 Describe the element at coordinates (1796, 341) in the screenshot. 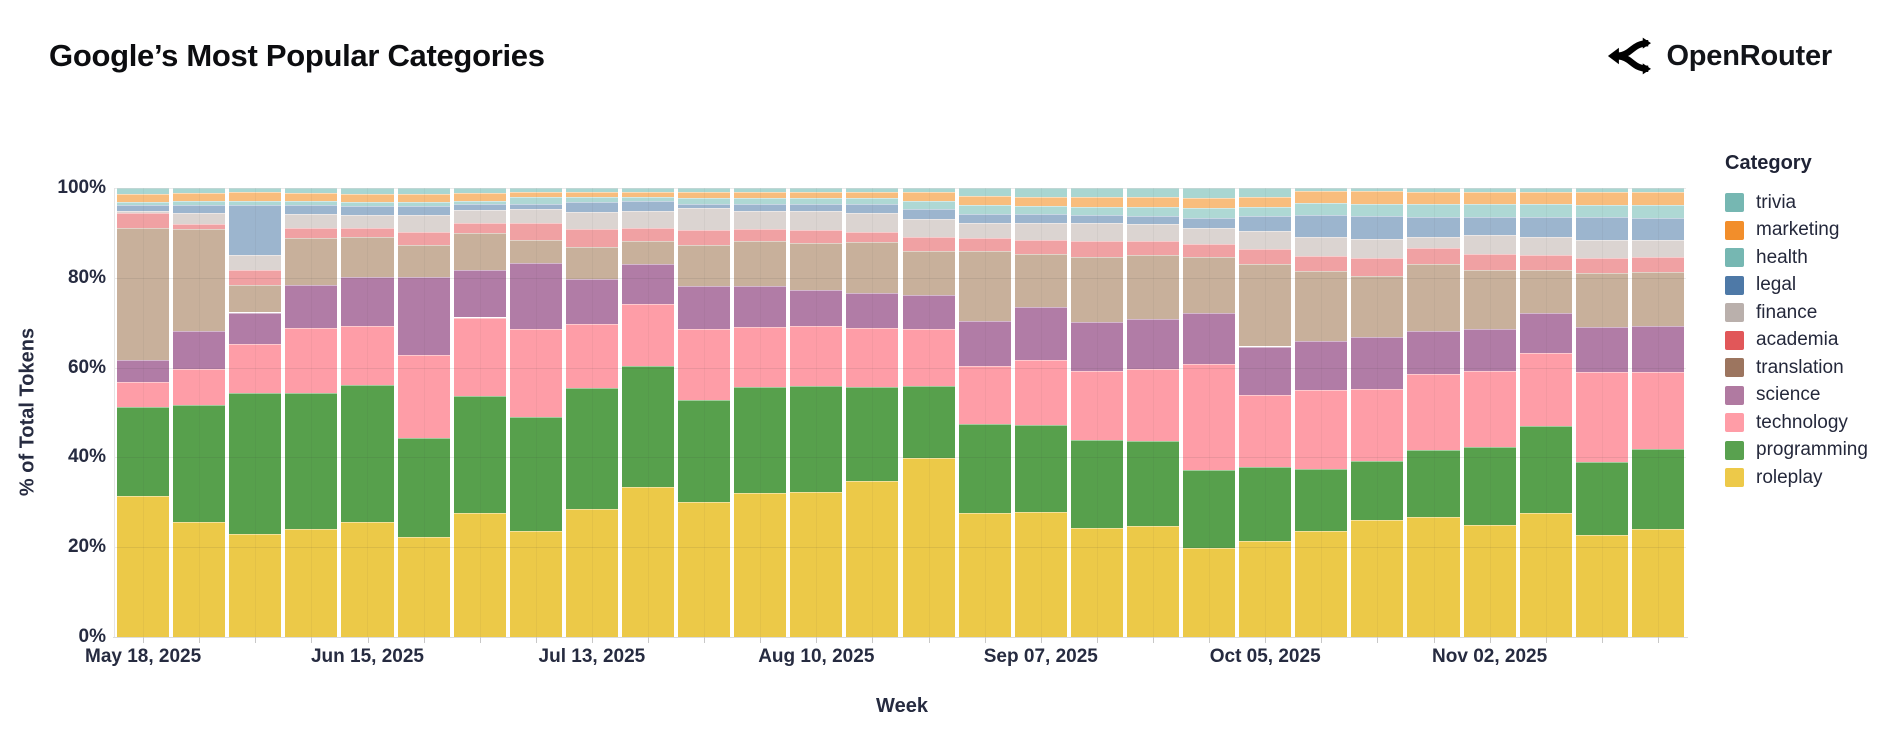

I see `legend-item-academia: academia` at that location.